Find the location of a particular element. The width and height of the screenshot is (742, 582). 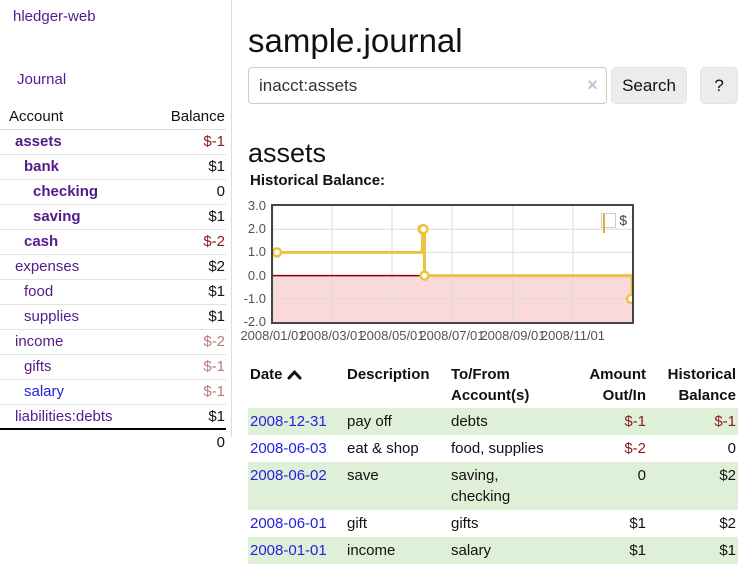

chart-plot-area is located at coordinates (452, 264).